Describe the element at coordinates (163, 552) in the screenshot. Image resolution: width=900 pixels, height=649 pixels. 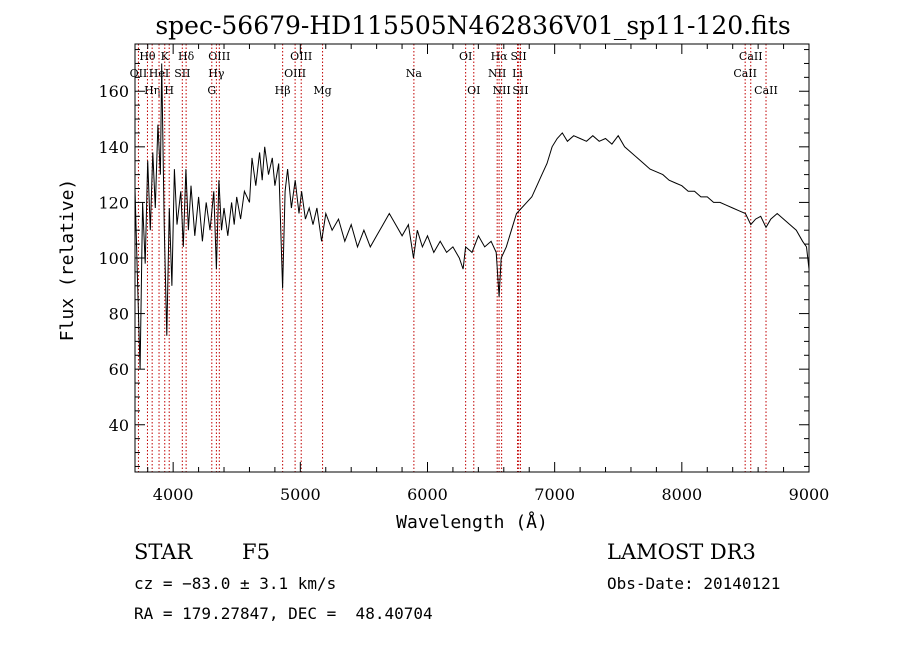
I see `object-class: STAR` at that location.